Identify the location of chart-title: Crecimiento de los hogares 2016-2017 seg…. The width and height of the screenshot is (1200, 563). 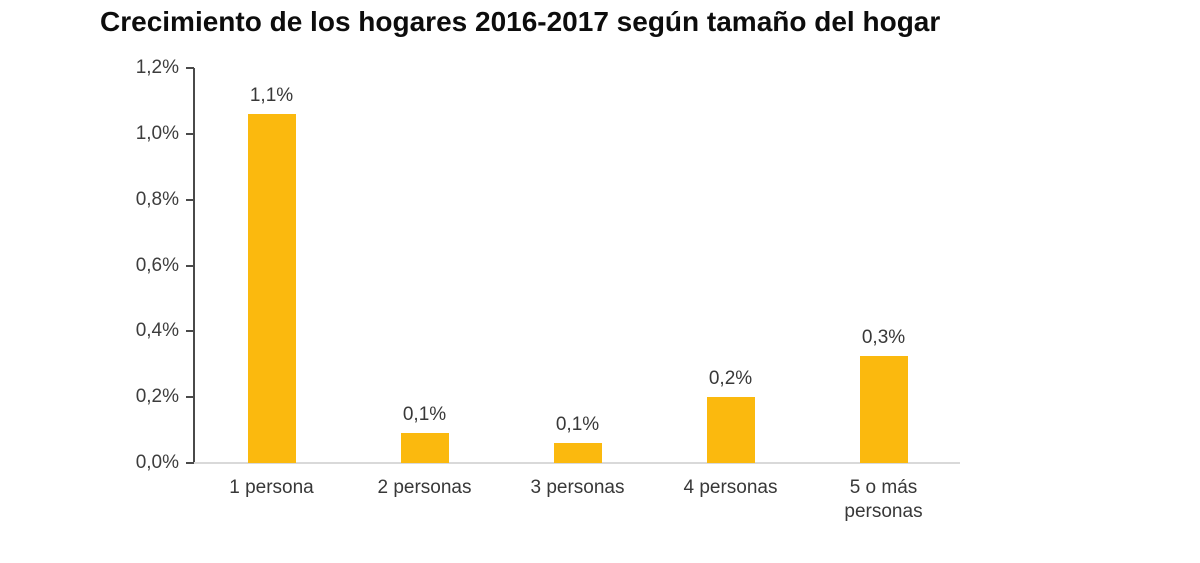
(520, 21).